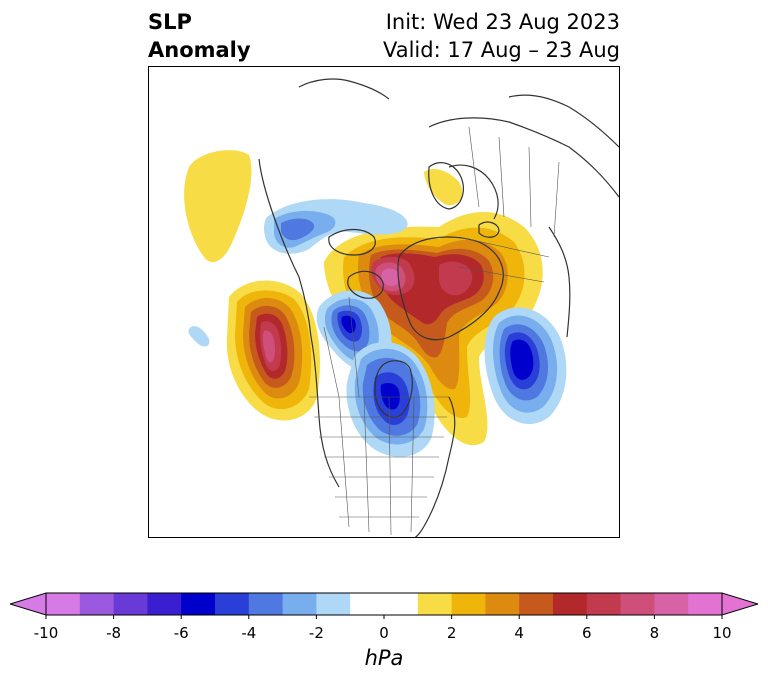 The width and height of the screenshot is (768, 684). What do you see at coordinates (501, 50) in the screenshot?
I see `valid-range: Valid: 17 Aug – 23 Aug` at bounding box center [501, 50].